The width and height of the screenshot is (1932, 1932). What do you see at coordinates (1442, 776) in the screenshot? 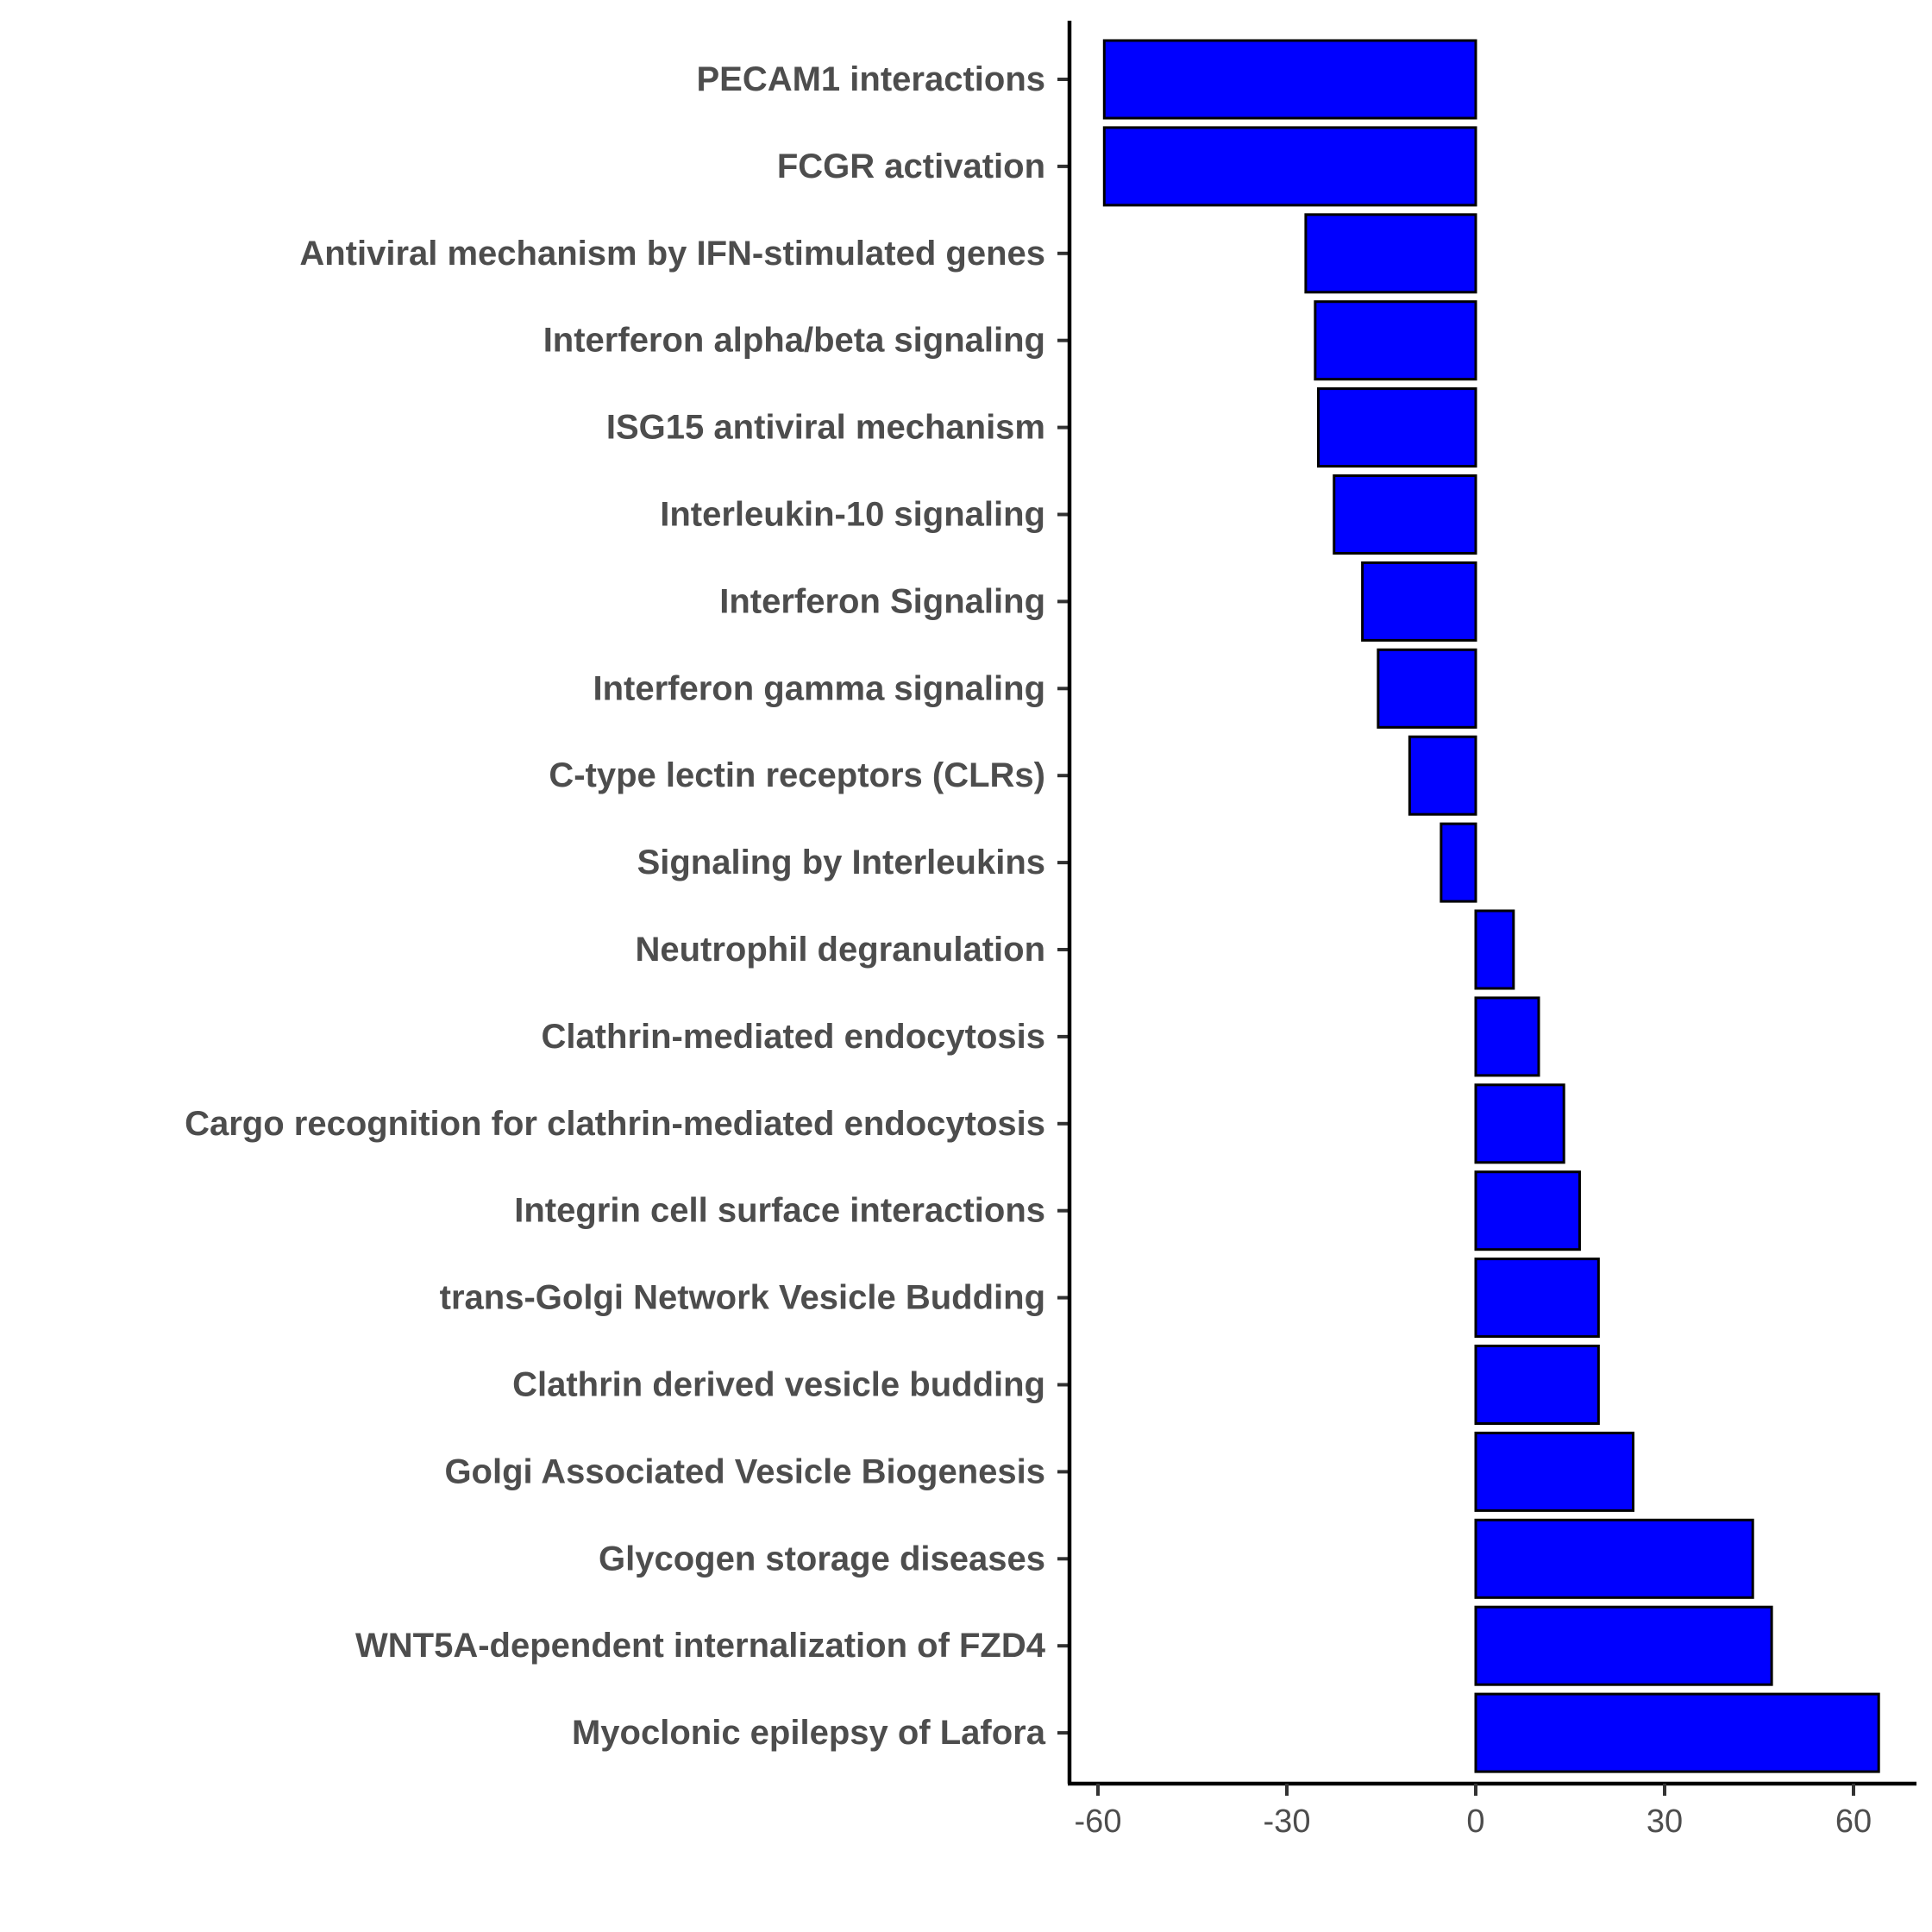
I see `bar-c-type-lectin-receptors-clrs` at bounding box center [1442, 776].